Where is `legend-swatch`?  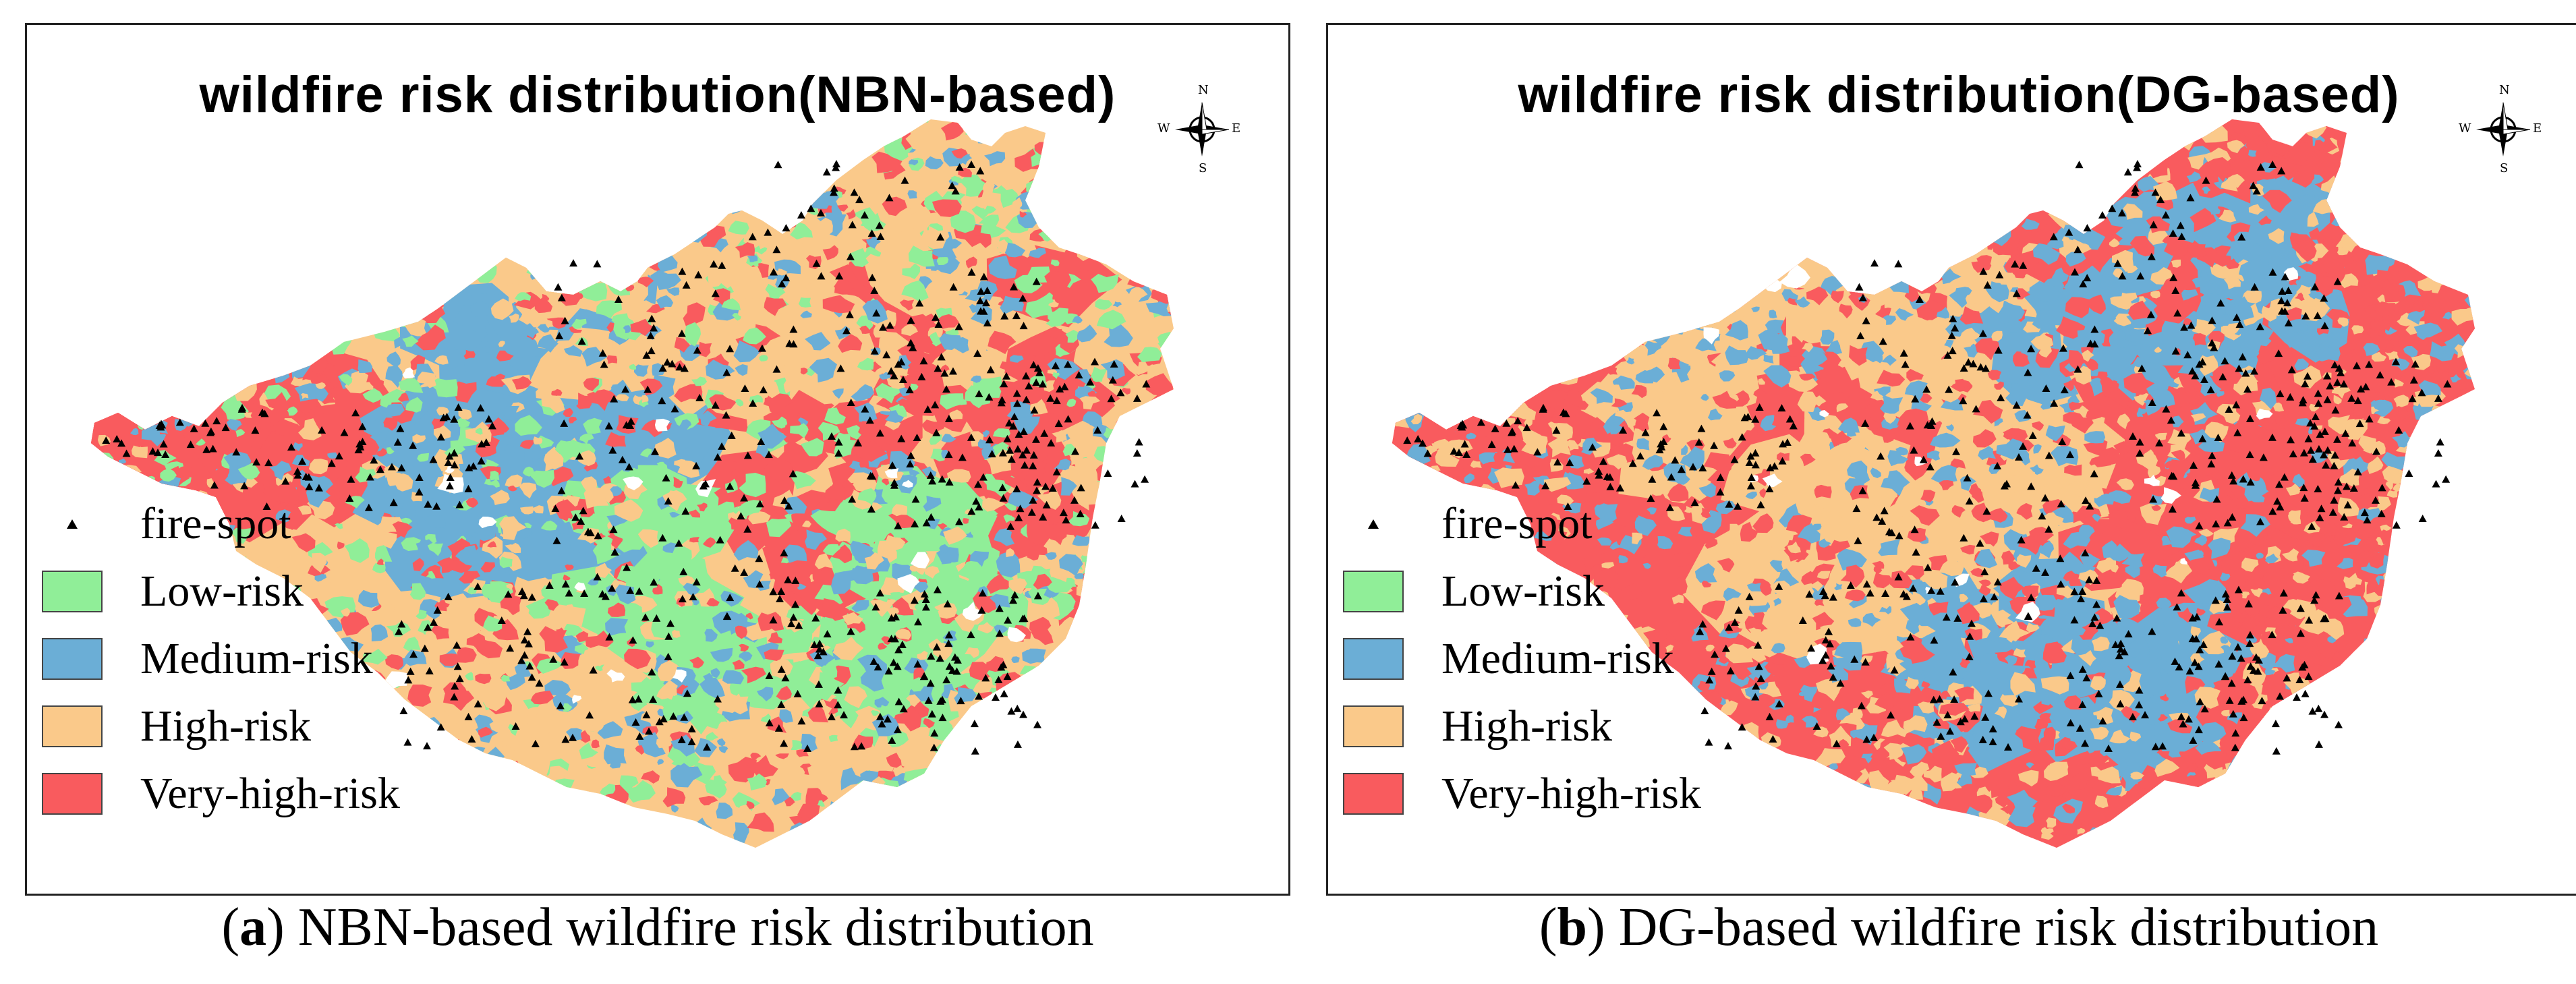
legend-swatch is located at coordinates (72, 659).